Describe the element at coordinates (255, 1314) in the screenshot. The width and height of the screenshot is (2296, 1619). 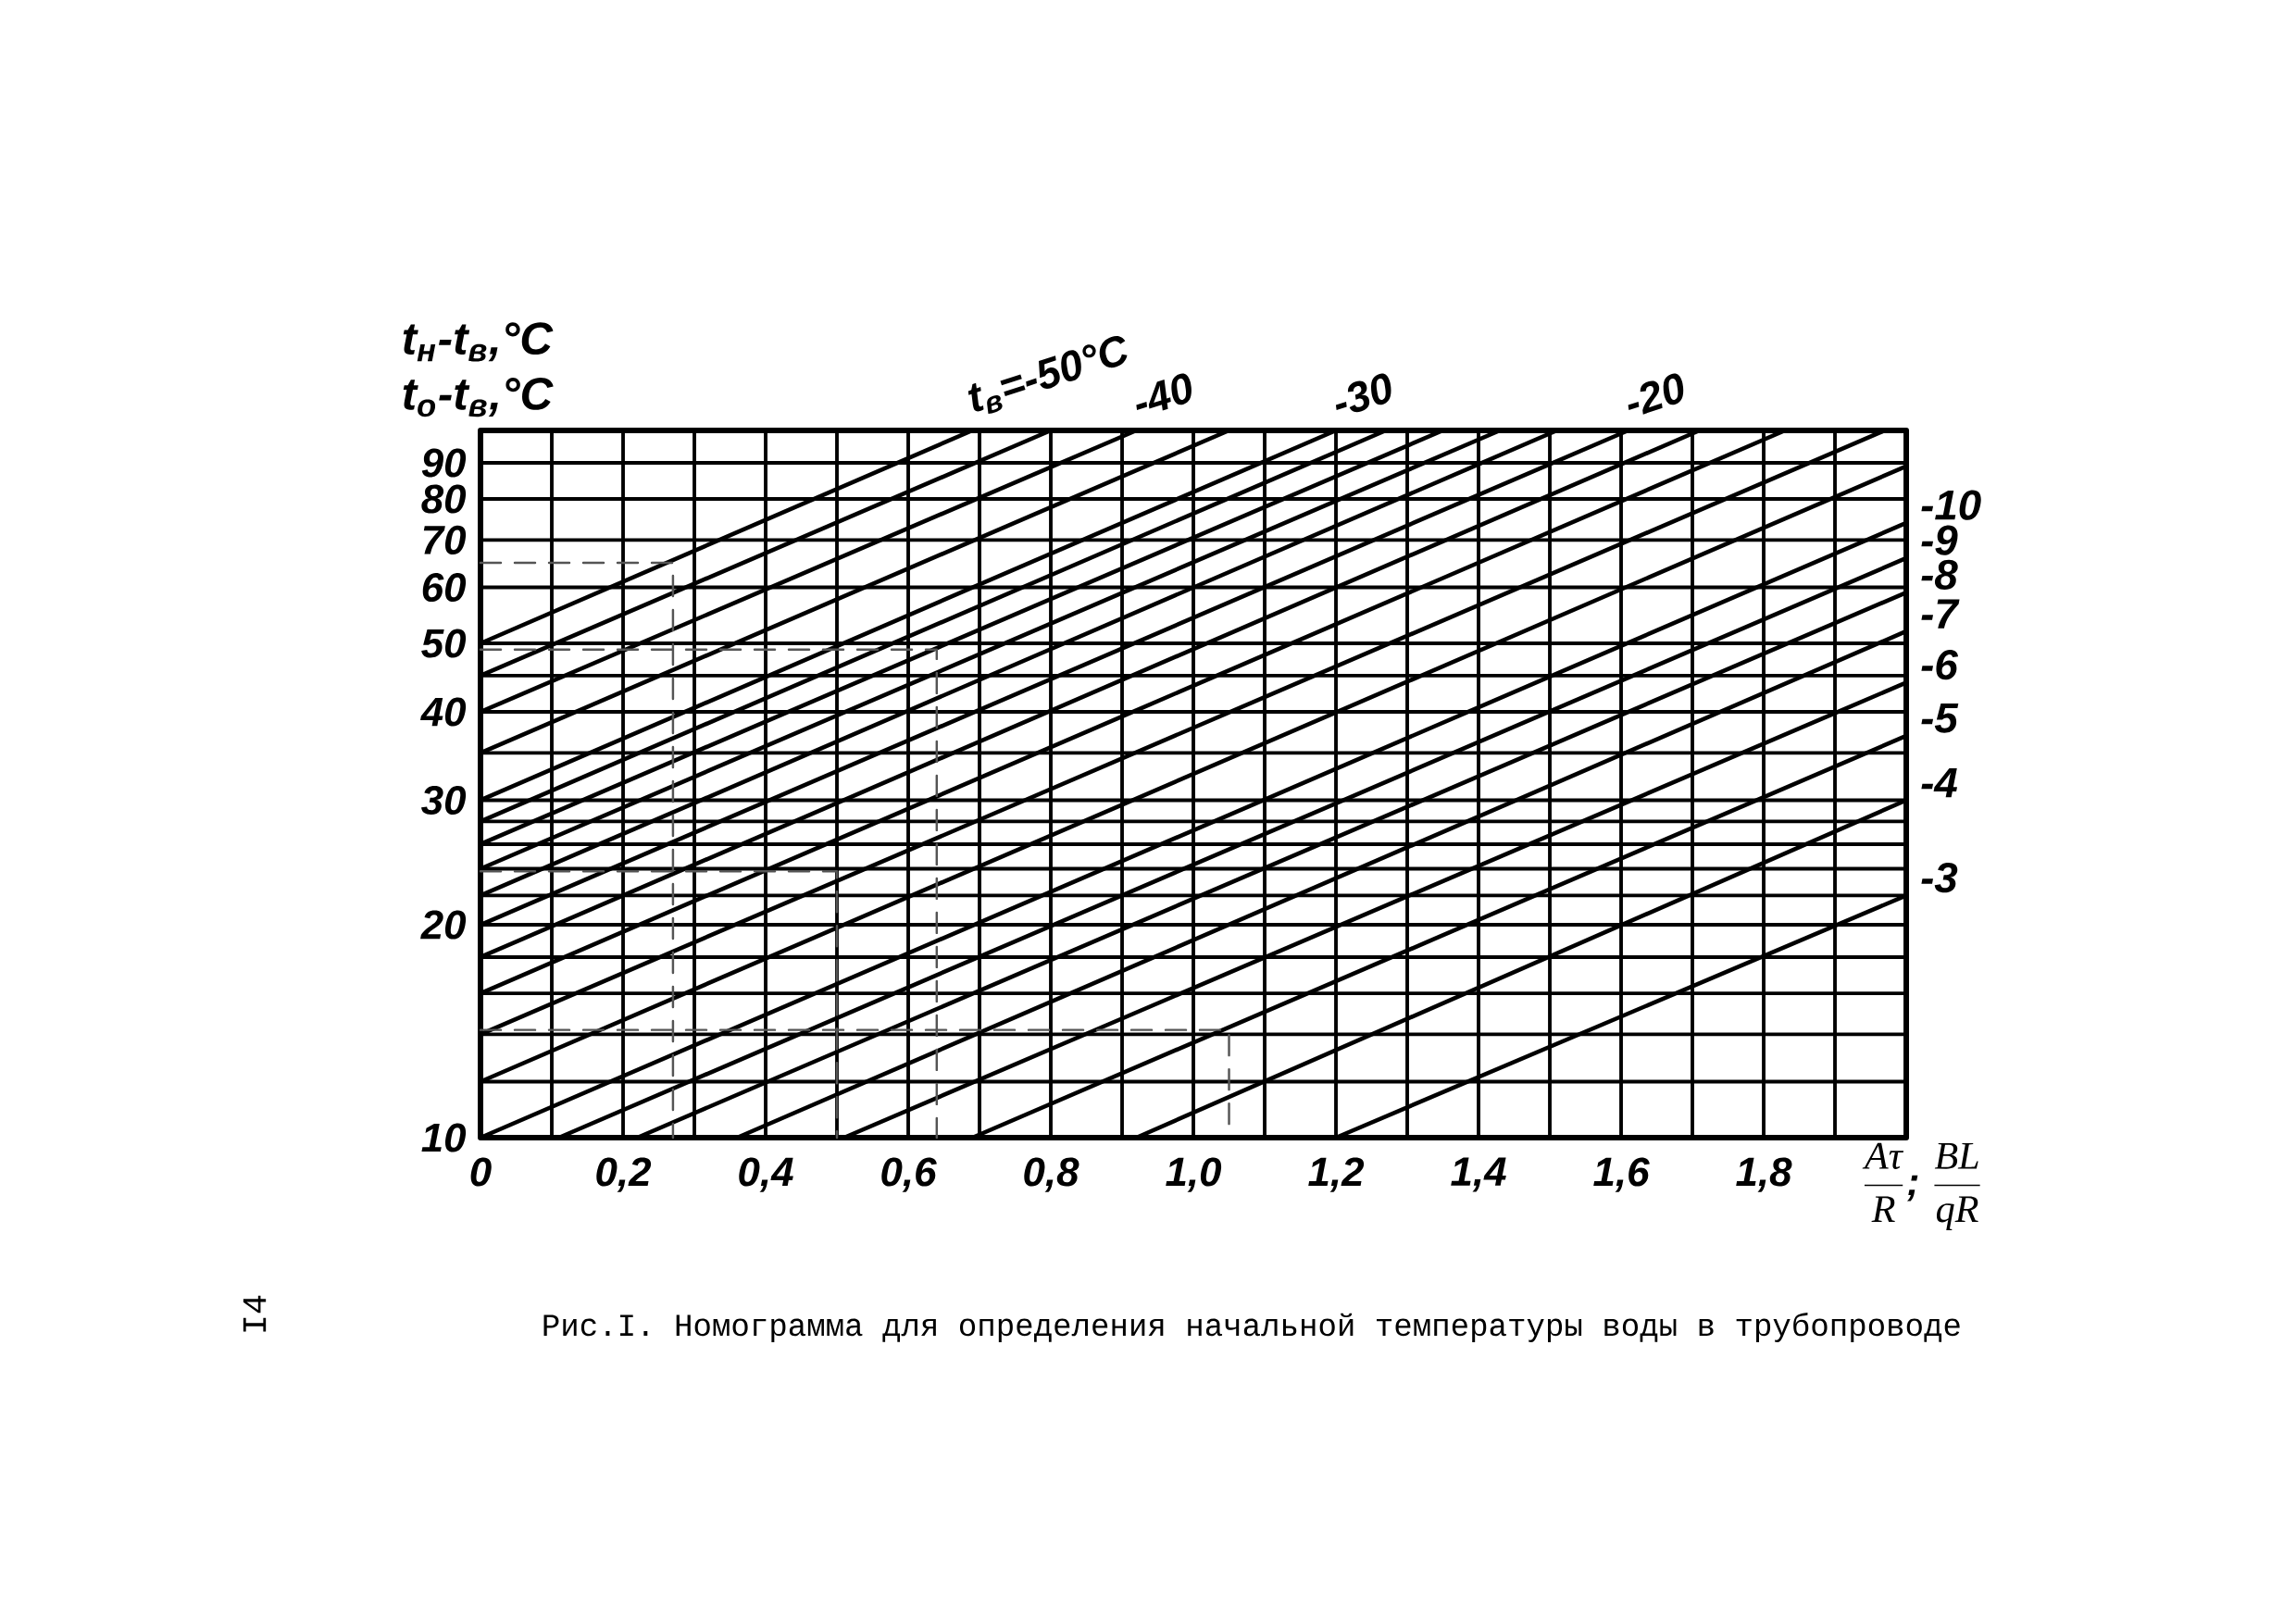
I see `text: I4` at that location.